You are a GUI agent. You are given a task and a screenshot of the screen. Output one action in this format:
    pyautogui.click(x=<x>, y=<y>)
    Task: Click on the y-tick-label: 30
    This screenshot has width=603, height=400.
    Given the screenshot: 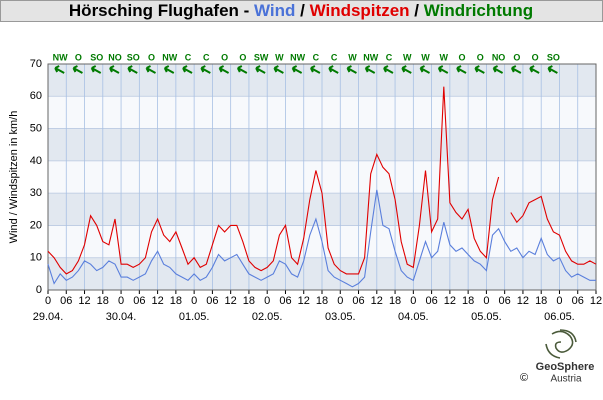 What is the action you would take?
    pyautogui.click(x=36, y=193)
    